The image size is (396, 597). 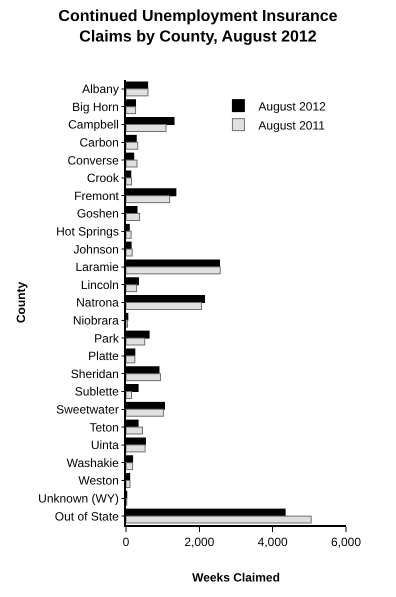 What do you see at coordinates (292, 106) in the screenshot?
I see `legend-label: August 2012` at bounding box center [292, 106].